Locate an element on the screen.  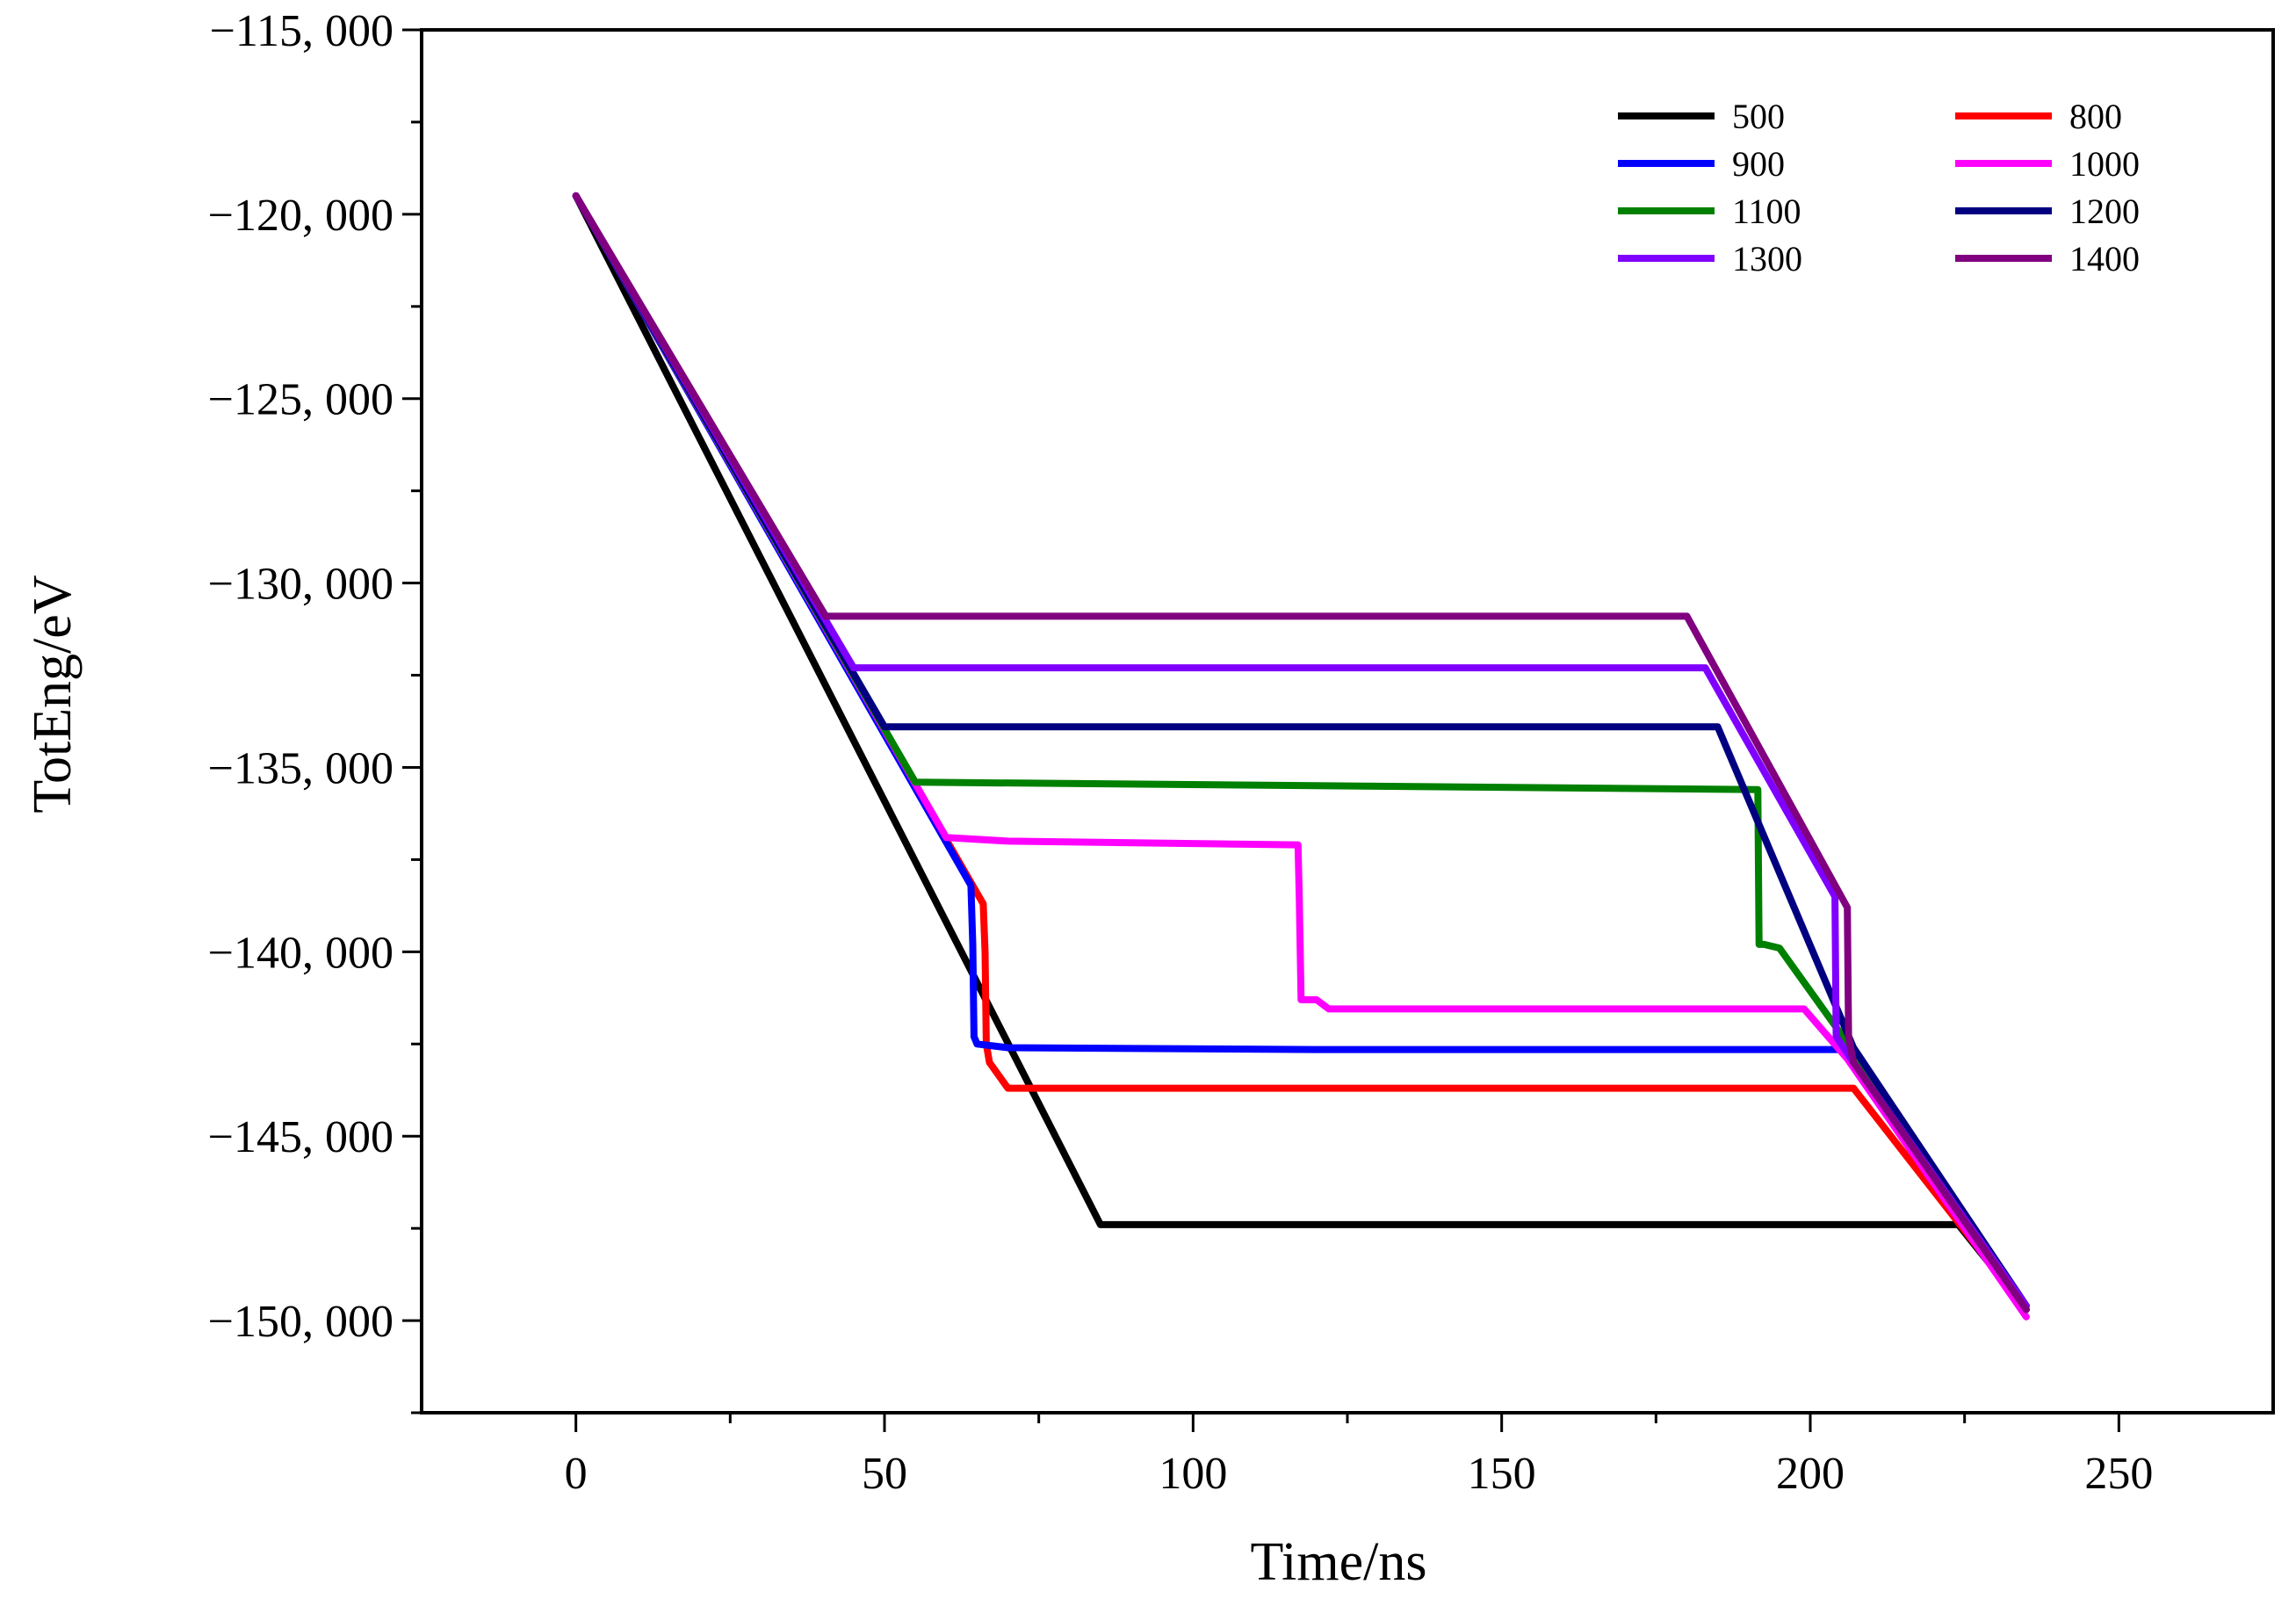
legend-label-1000: 1000 is located at coordinates (2104, 164).